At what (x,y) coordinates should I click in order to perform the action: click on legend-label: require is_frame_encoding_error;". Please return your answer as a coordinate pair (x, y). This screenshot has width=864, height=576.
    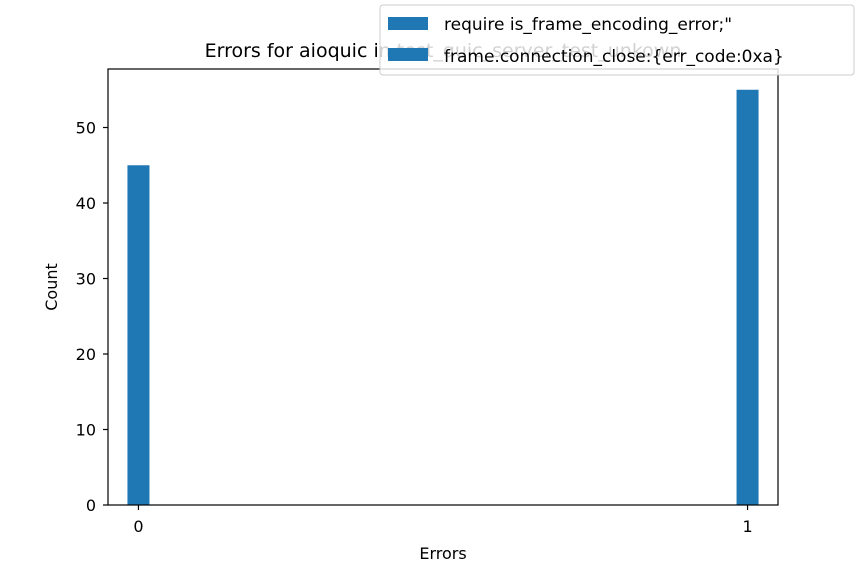
    Looking at the image, I should click on (588, 25).